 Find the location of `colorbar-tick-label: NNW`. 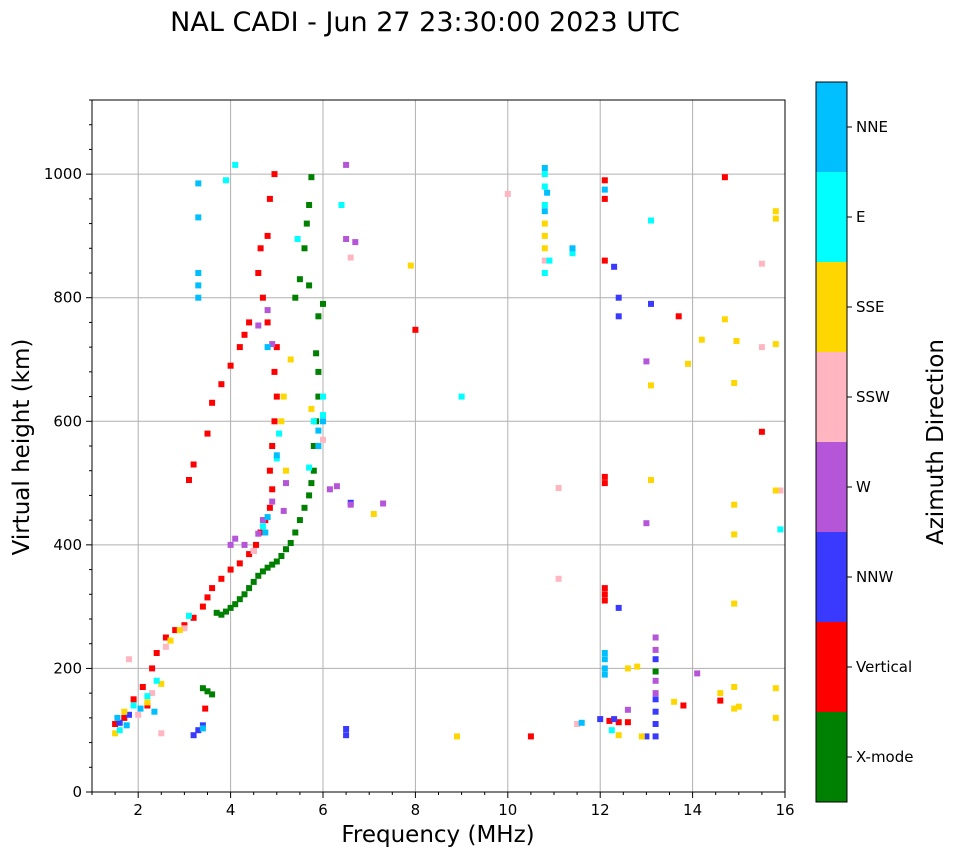

colorbar-tick-label: NNW is located at coordinates (874, 577).